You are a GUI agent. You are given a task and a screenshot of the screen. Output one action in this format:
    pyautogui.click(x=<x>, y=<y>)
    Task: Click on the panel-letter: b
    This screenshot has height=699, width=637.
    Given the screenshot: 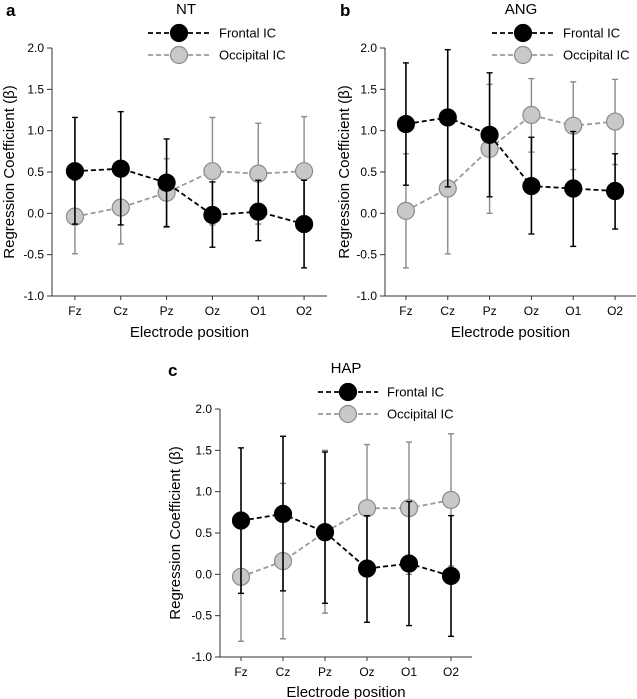 What is the action you would take?
    pyautogui.click(x=345, y=10)
    